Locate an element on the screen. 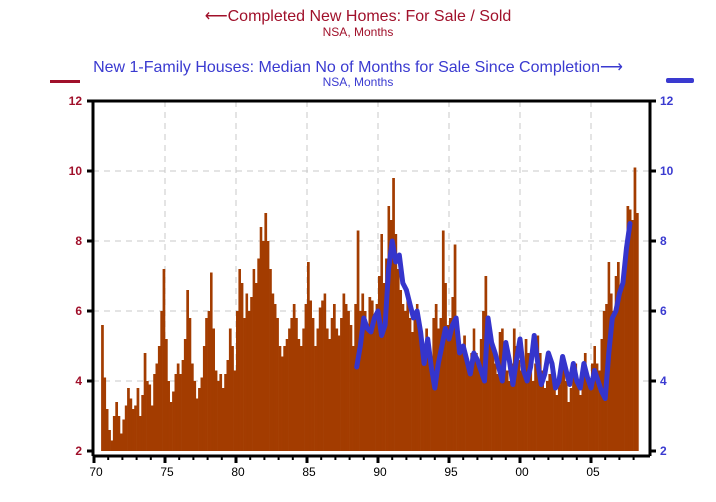  x-tick-label: 00 is located at coordinates (522, 472).